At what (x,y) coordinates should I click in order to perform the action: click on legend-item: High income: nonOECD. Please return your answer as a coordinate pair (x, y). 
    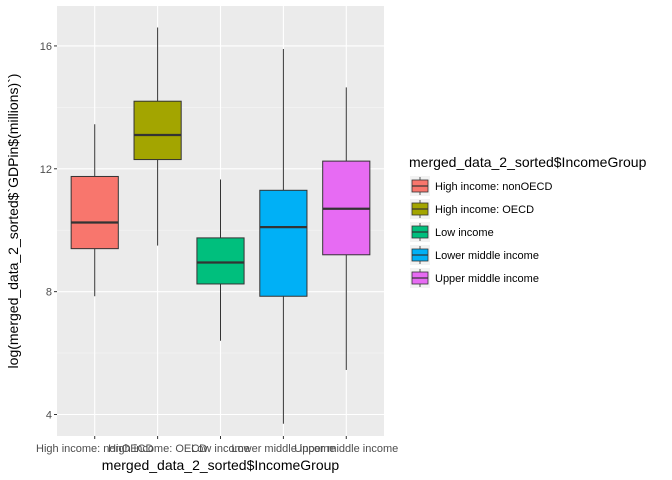
    Looking at the image, I should click on (481, 186).